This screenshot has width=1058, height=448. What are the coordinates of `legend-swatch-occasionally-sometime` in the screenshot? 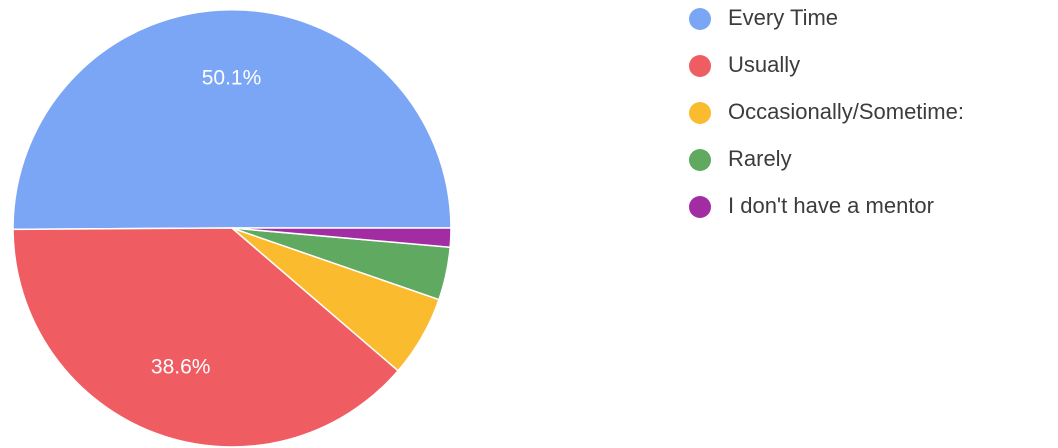 It's located at (700, 113).